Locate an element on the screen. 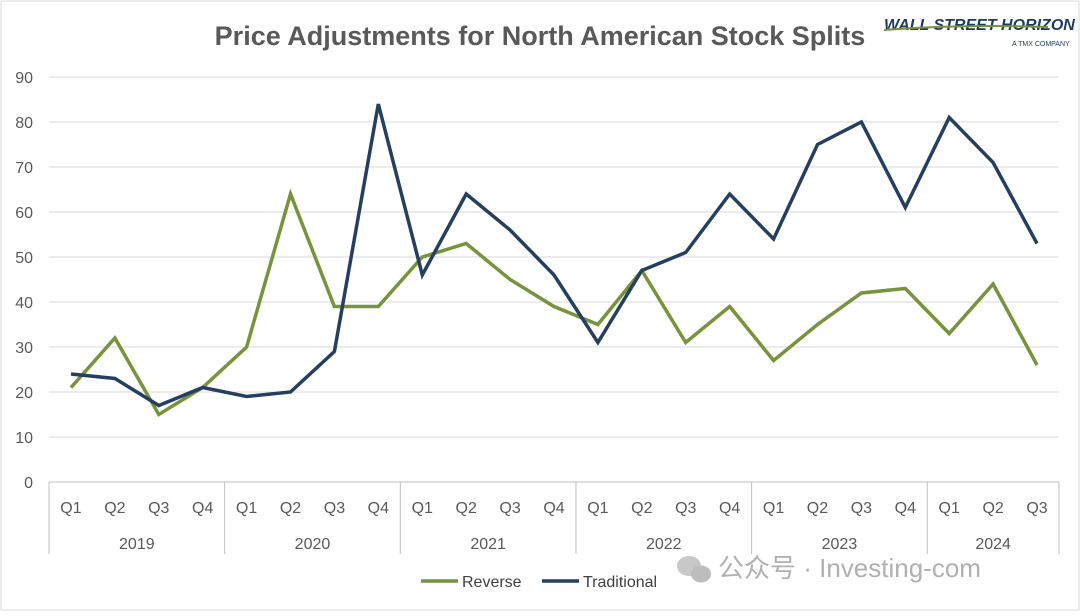 The image size is (1080, 616). logo-swoosh is located at coordinates (966, 28).